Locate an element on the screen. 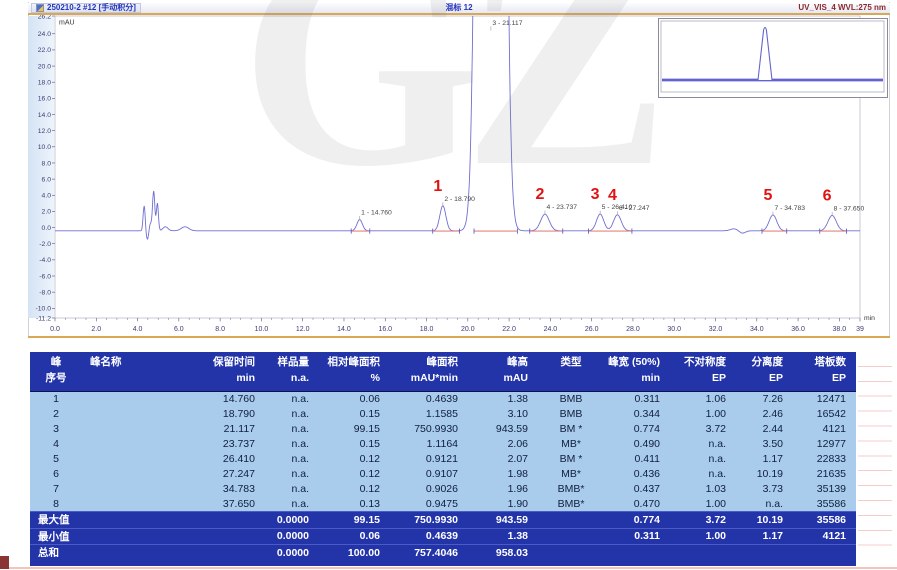 Image resolution: width=897 pixels, height=570 pixels. cell-plates: 35586 is located at coordinates (824, 504).